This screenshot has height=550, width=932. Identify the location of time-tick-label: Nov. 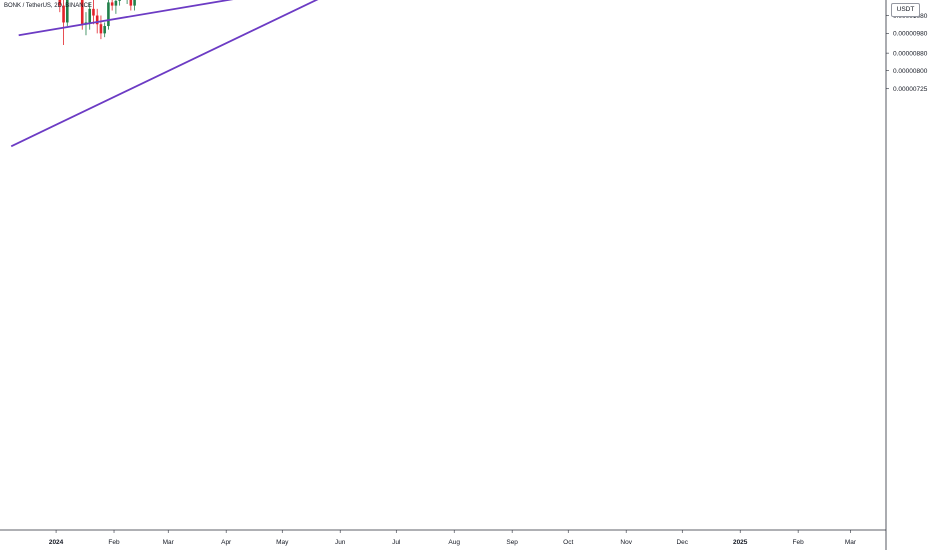
(626, 542).